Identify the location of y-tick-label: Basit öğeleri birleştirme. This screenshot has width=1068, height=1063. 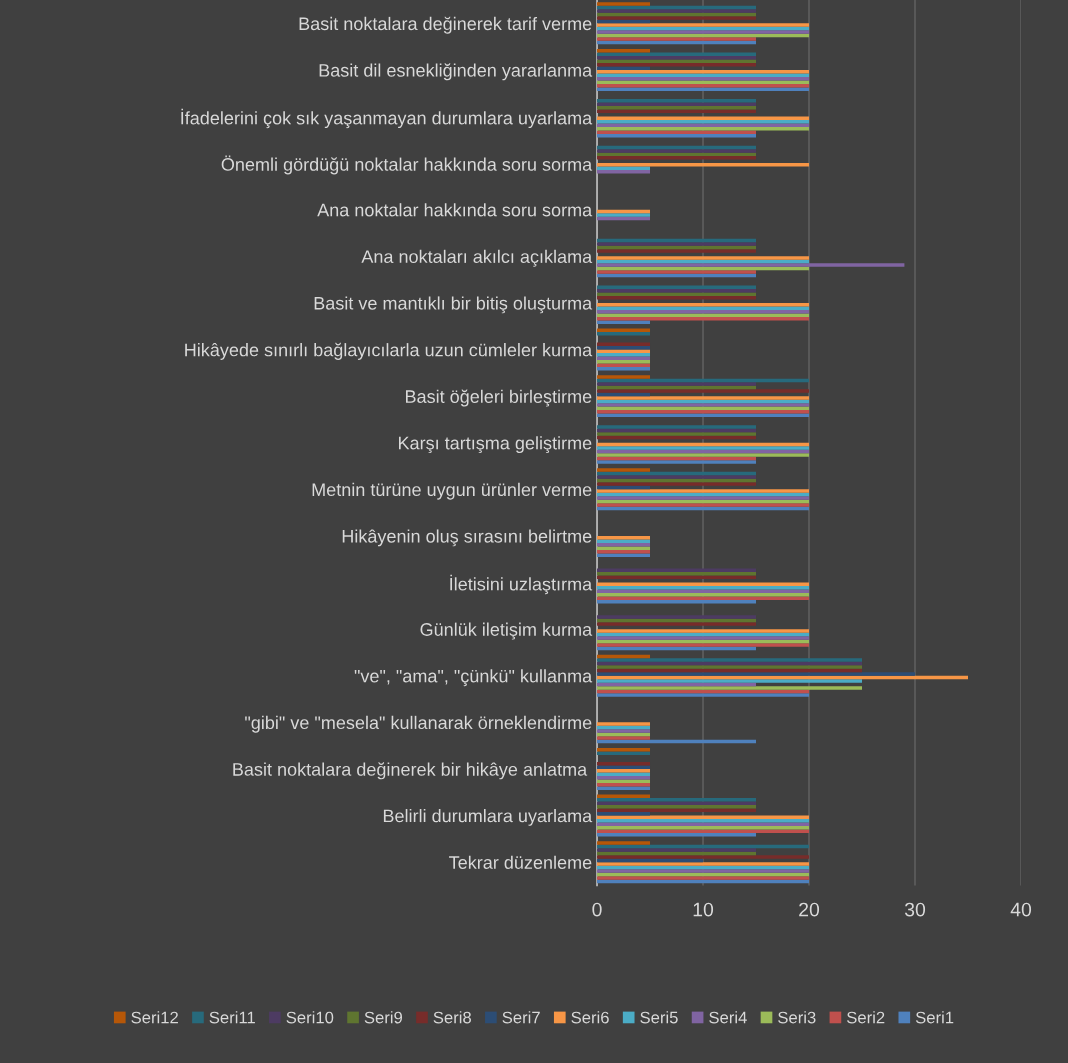
(499, 398).